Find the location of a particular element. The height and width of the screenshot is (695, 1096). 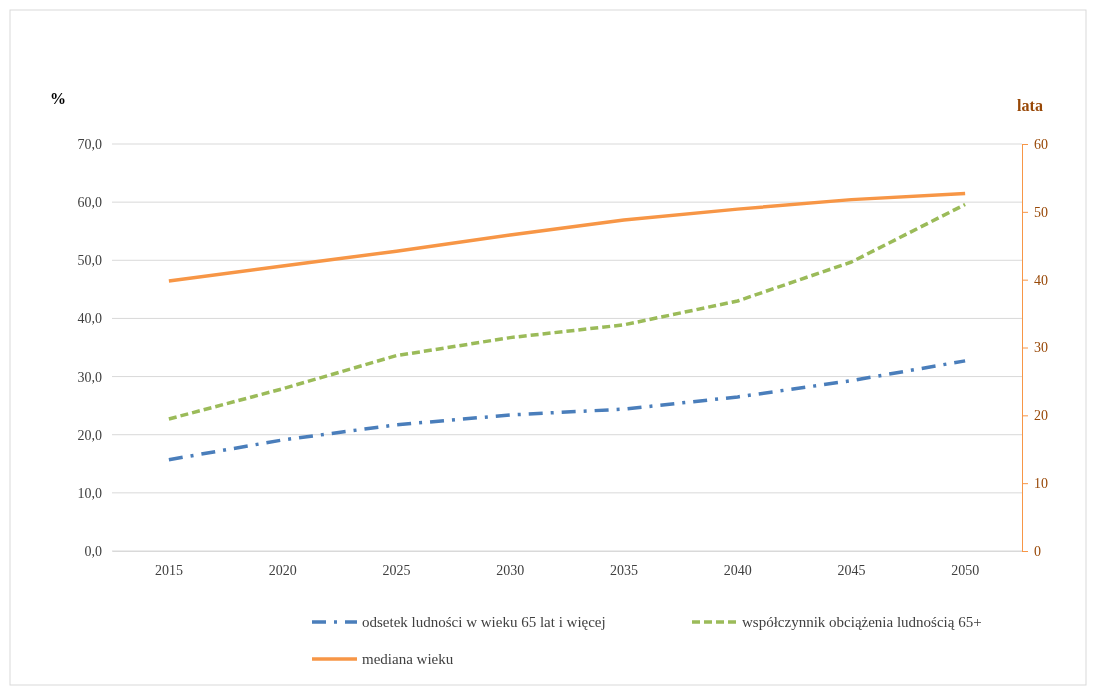

x-tick-label: 2040 is located at coordinates (737, 570).